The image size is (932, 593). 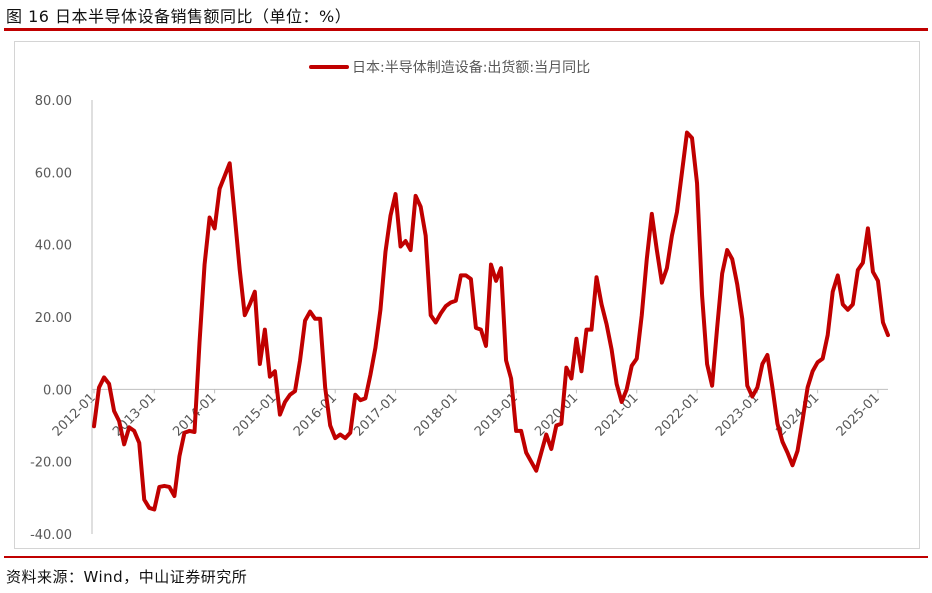 I want to click on y-tick-label: -20.00, so click(x=51, y=463).